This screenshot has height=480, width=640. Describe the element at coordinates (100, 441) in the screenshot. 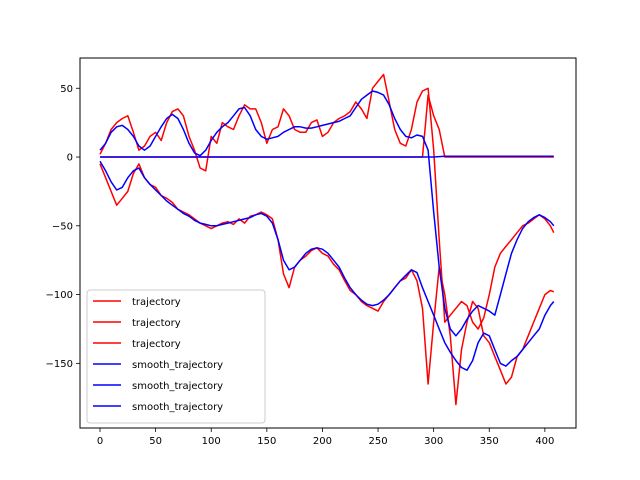

I see `x-tick-label: 0` at that location.